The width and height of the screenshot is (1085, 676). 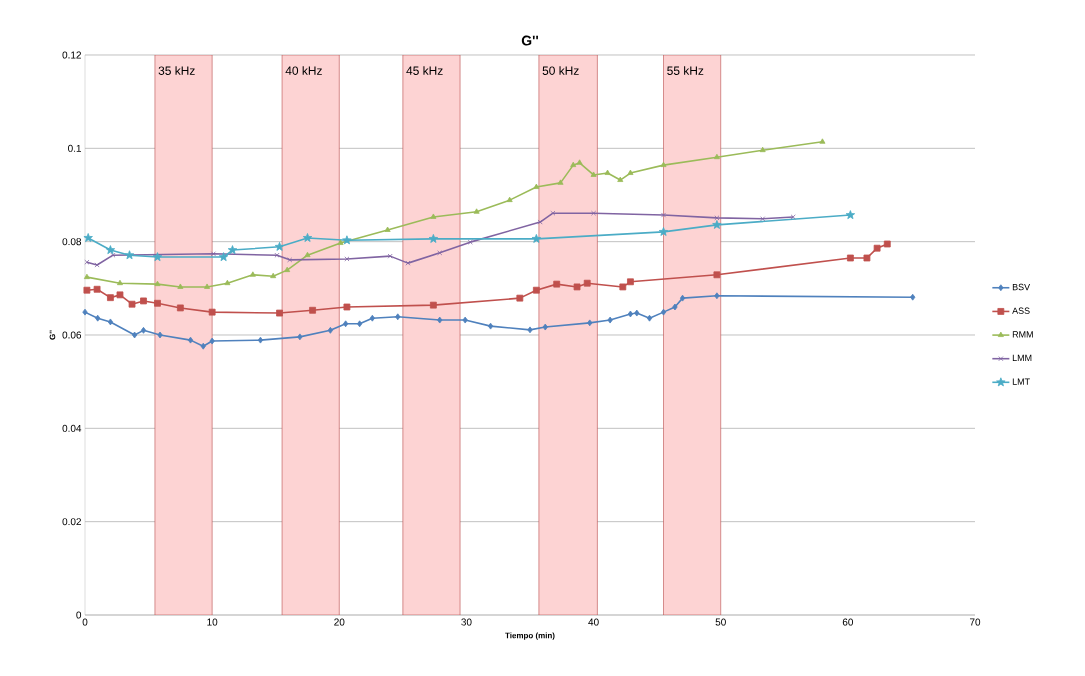 What do you see at coordinates (1022, 334) in the screenshot?
I see `legend-label: RMM` at bounding box center [1022, 334].